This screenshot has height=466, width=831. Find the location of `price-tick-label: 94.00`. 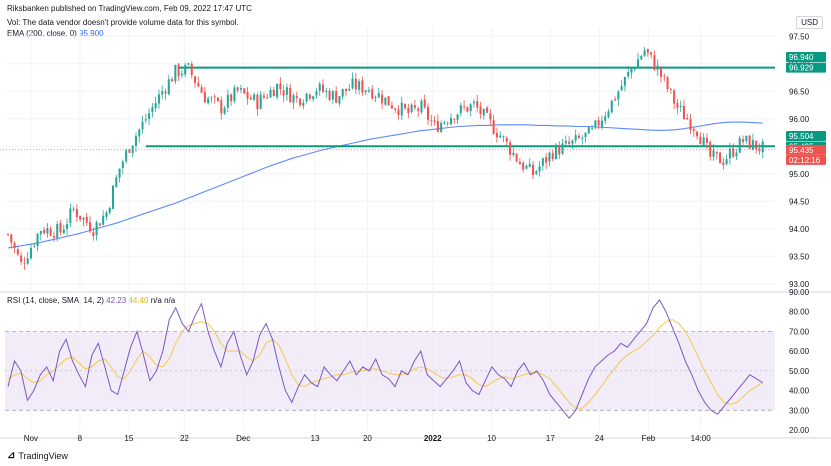

price-tick-label: 94.00 is located at coordinates (799, 229).